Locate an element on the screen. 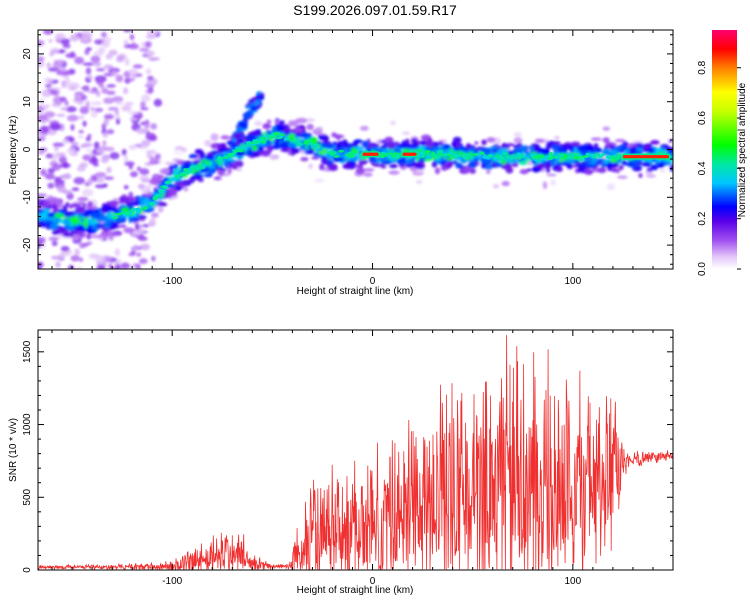  colorbar-label: Normalized spectral amplitude is located at coordinates (742, 149).